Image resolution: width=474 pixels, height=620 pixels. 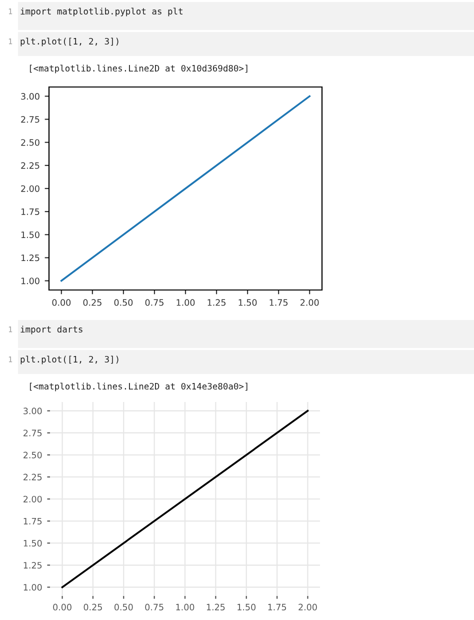 What do you see at coordinates (139, 69) in the screenshot?
I see `text: [<matplotlib.lines.Line2D at 0x10d369d80>]` at bounding box center [139, 69].